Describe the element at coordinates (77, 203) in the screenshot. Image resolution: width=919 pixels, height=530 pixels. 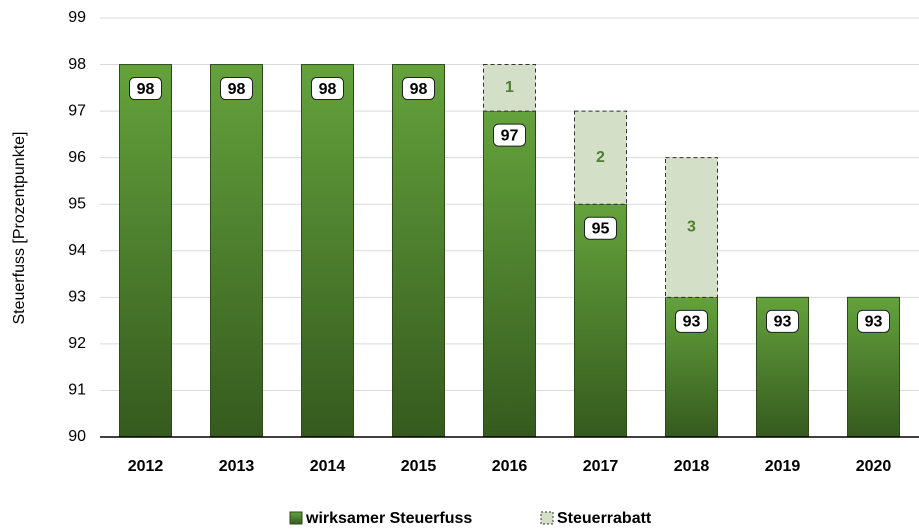
I see `y-tick-label: 95` at that location.